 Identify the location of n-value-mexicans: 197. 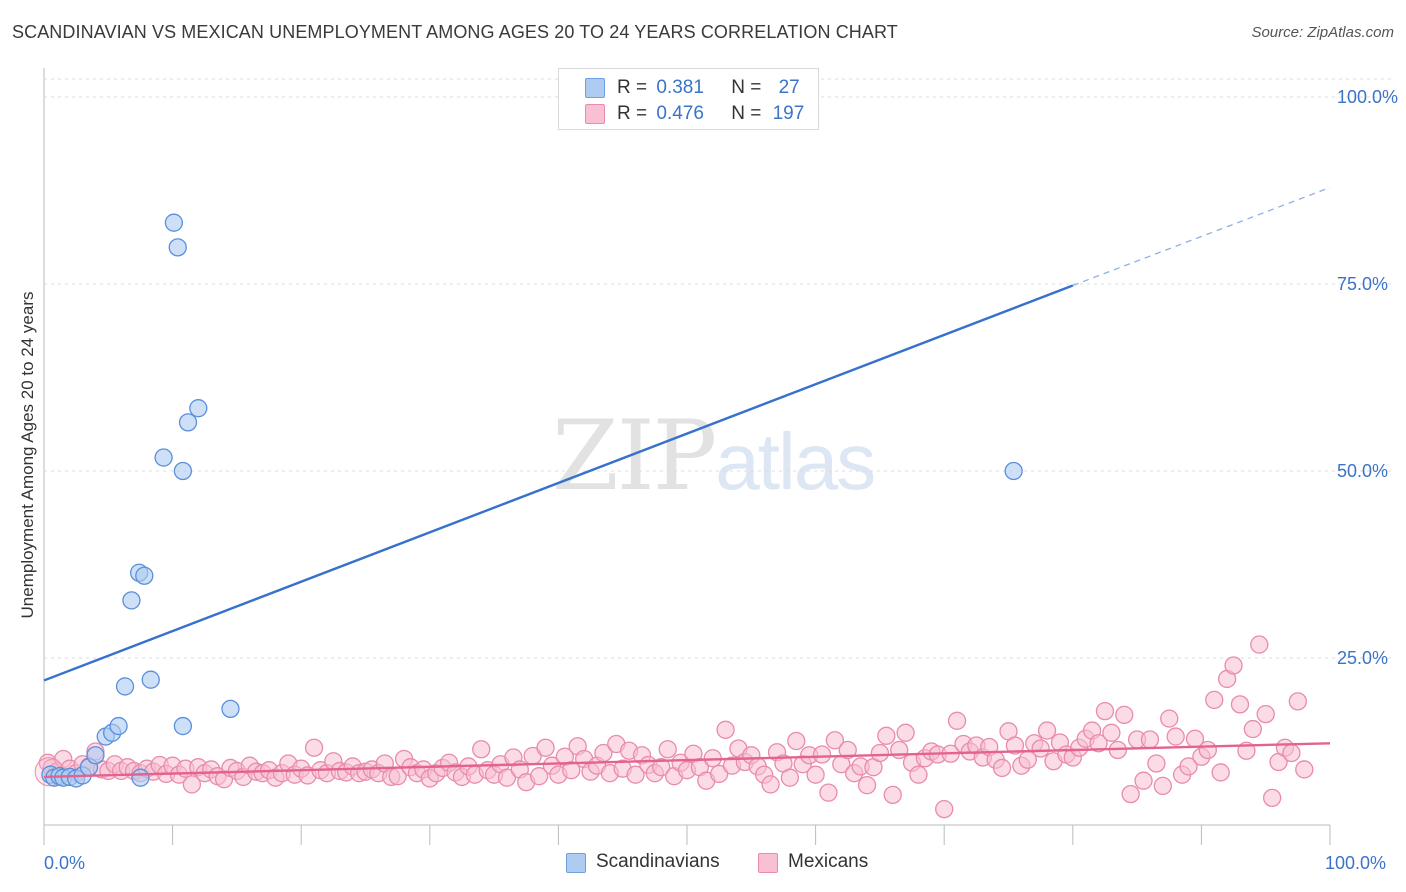
(788, 113).